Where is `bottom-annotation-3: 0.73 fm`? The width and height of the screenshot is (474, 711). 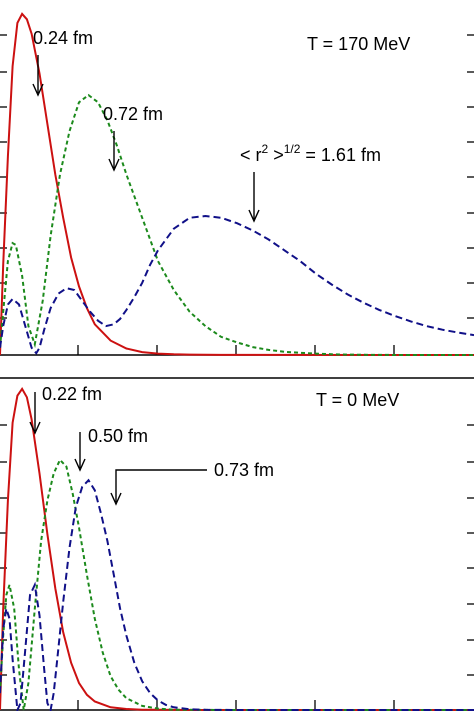 bottom-annotation-3: 0.73 fm is located at coordinates (192, 483).